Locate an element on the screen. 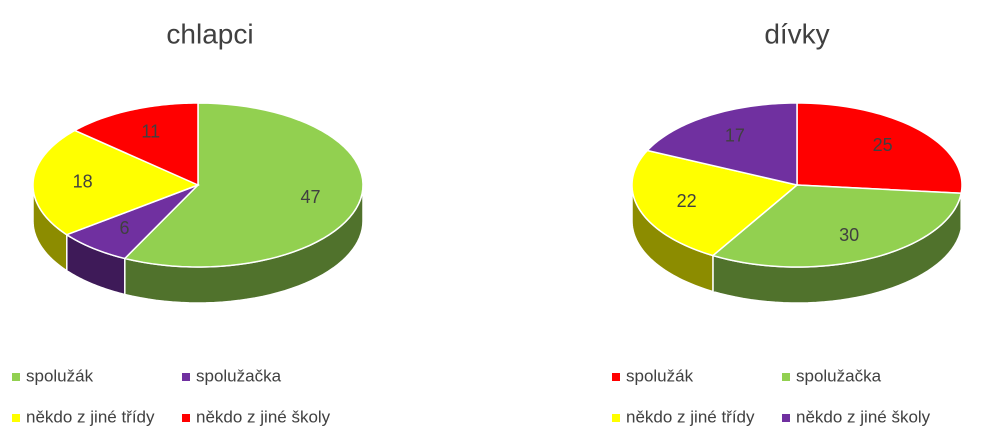 This screenshot has height=429, width=998. data-label: 18 is located at coordinates (83, 182).